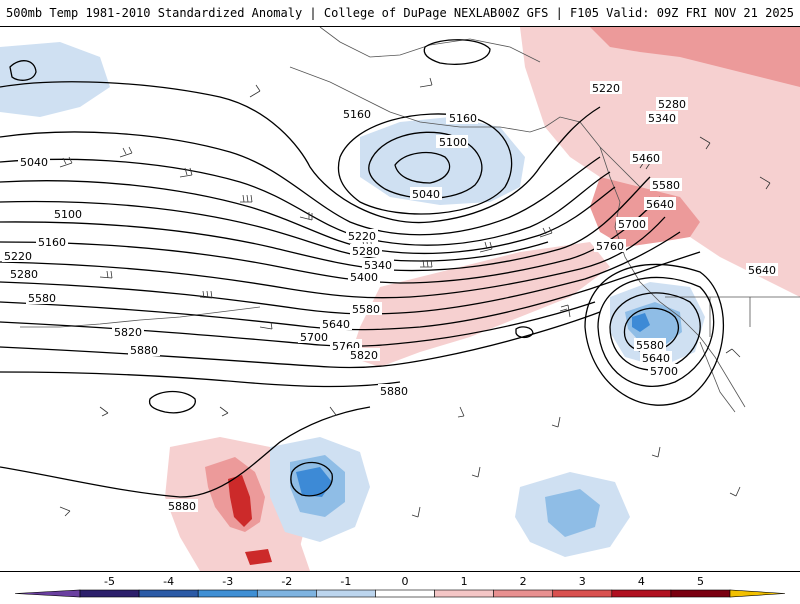 This screenshot has height=604, width=800. I want to click on contour-5580-cutoff, so click(651, 330).